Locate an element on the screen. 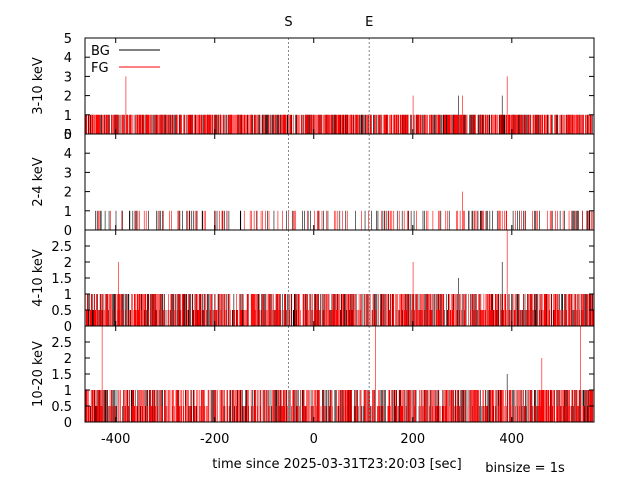  legend-label-bg: BG is located at coordinates (100, 51).